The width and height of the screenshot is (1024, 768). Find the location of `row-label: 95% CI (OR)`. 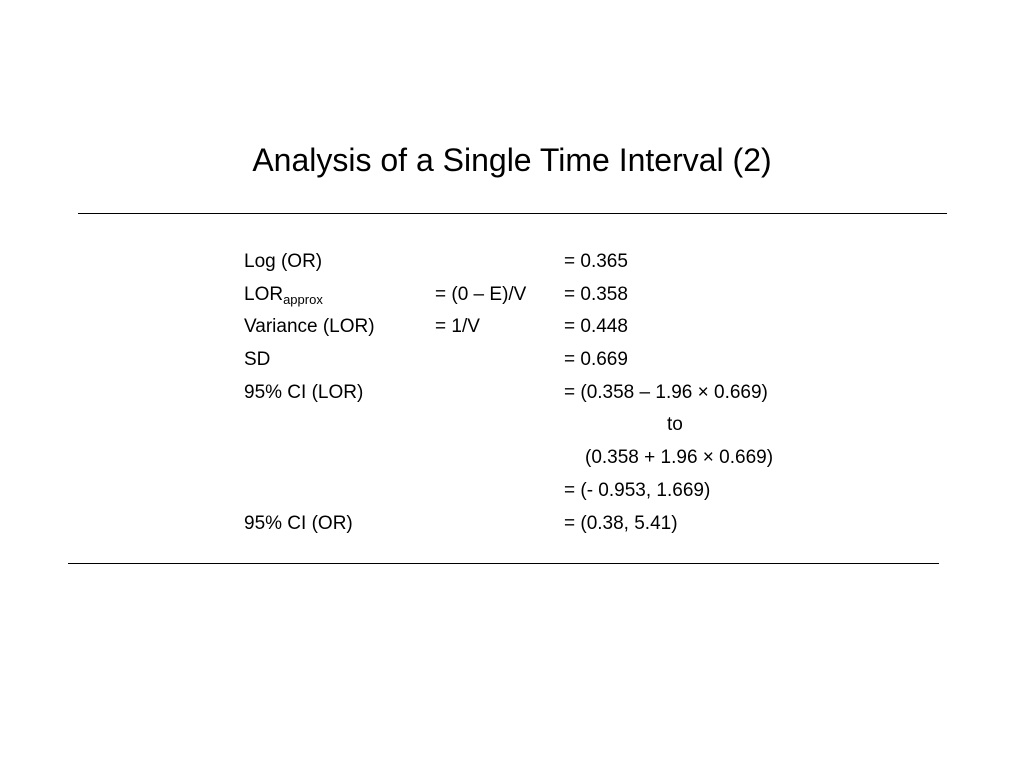

row-label: 95% CI (OR) is located at coordinates (298, 523).